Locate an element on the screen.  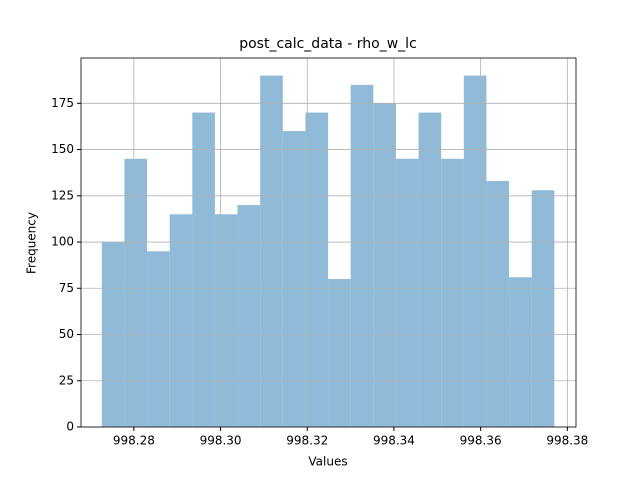
y-tick-label: 50 is located at coordinates (66, 334).